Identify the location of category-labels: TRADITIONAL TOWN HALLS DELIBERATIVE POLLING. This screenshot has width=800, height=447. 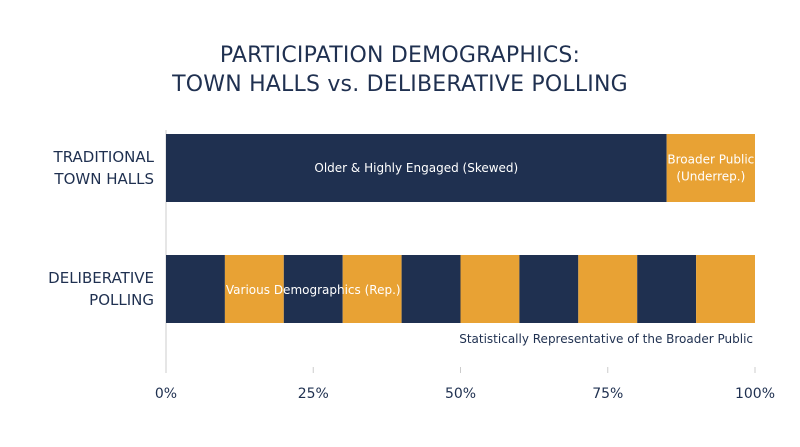
(101, 228).